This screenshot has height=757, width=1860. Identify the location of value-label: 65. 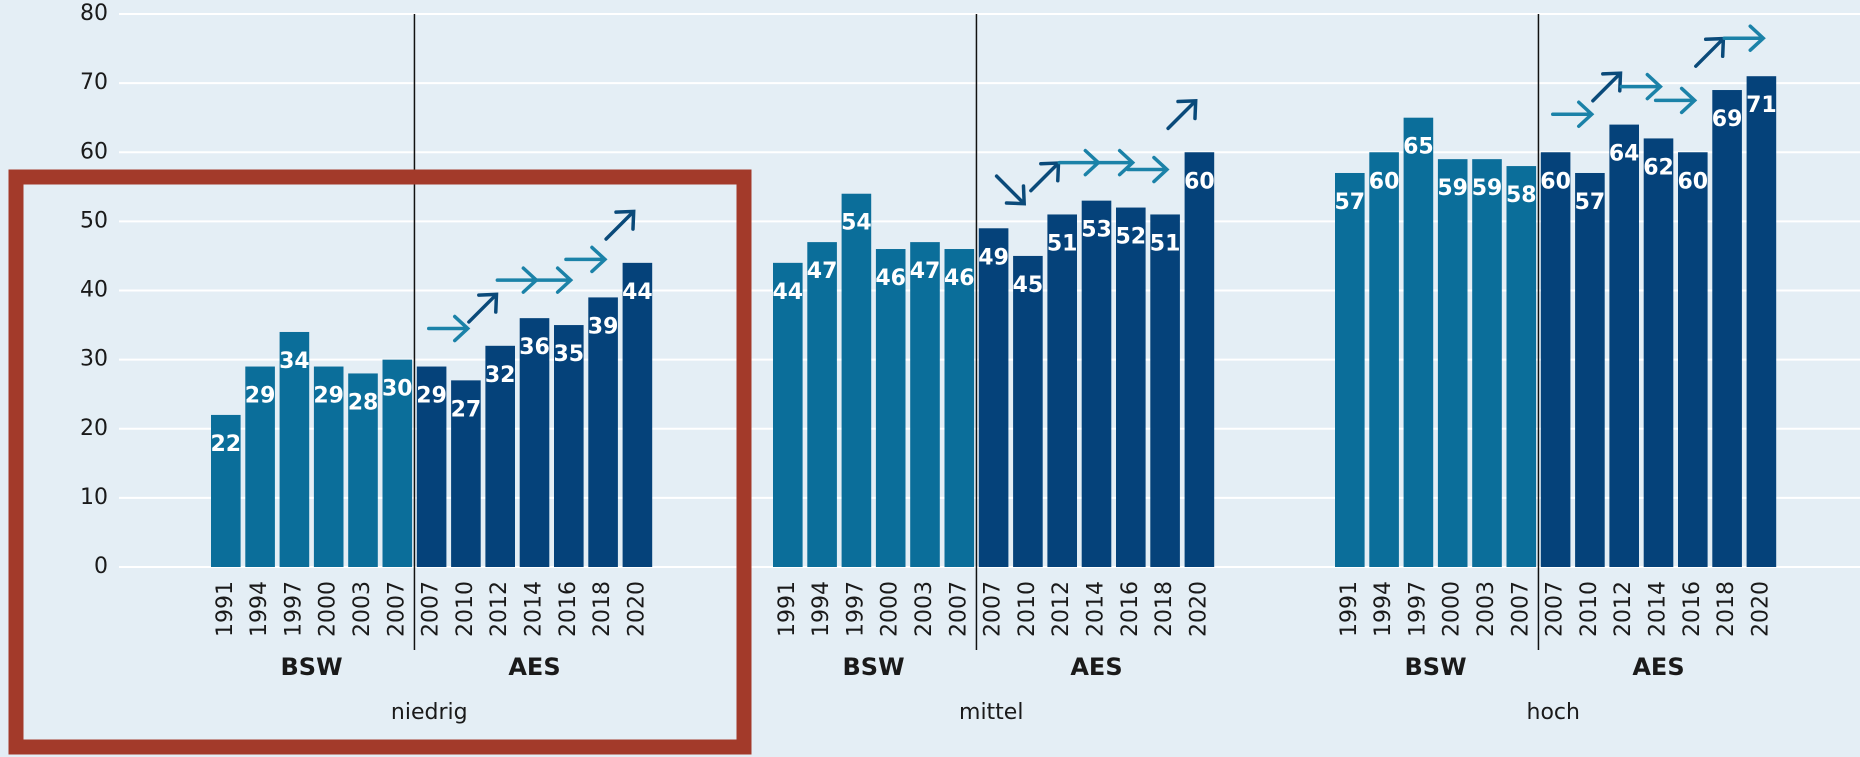
(1418, 147).